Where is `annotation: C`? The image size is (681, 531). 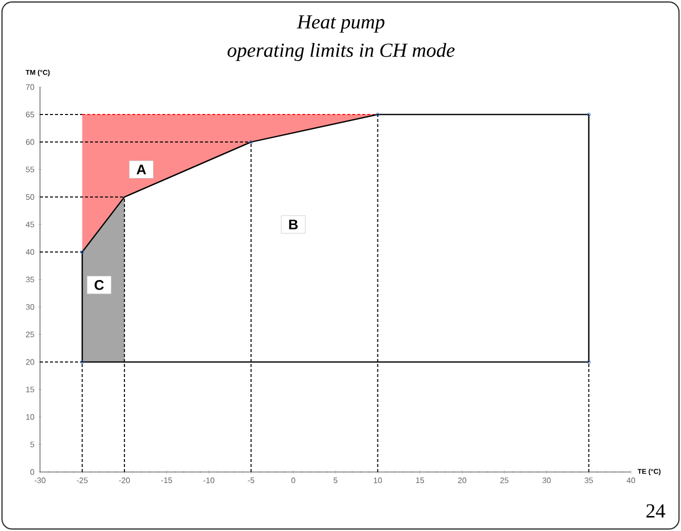
annotation: C is located at coordinates (99, 285).